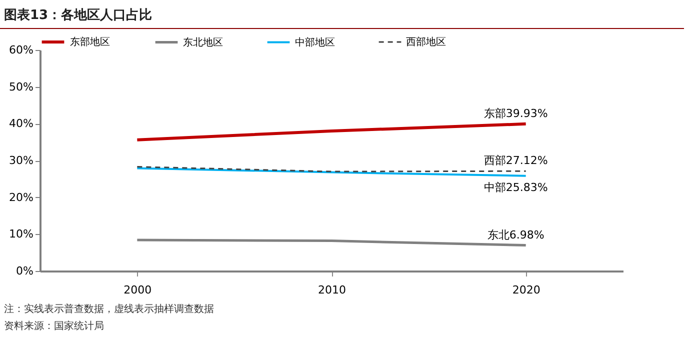  What do you see at coordinates (21, 123) in the screenshot?
I see `y-tick-label: 40%` at bounding box center [21, 123].